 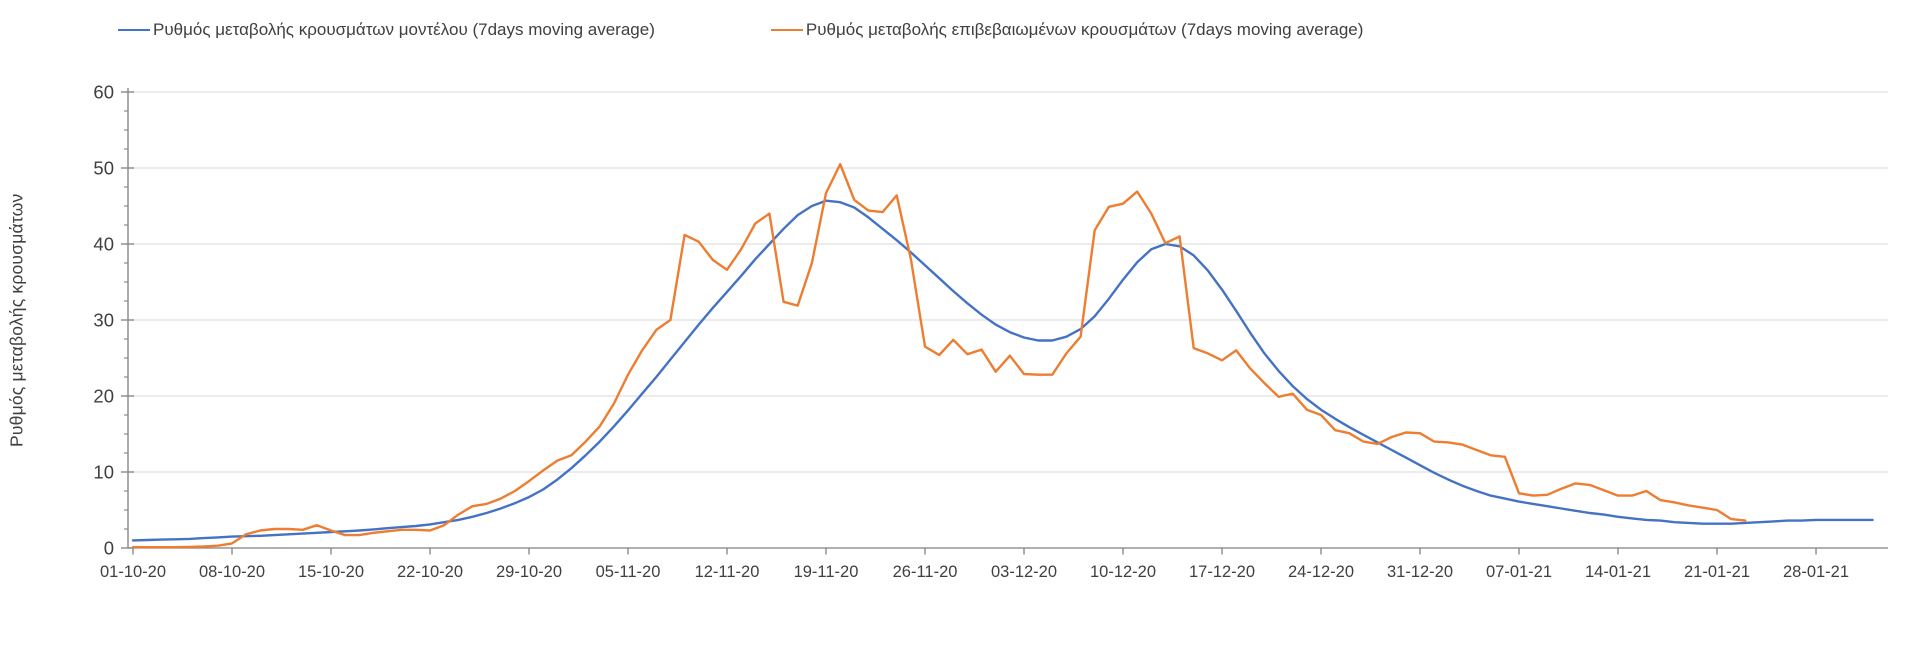 What do you see at coordinates (103, 472) in the screenshot?
I see `y-tick-label: 10` at bounding box center [103, 472].